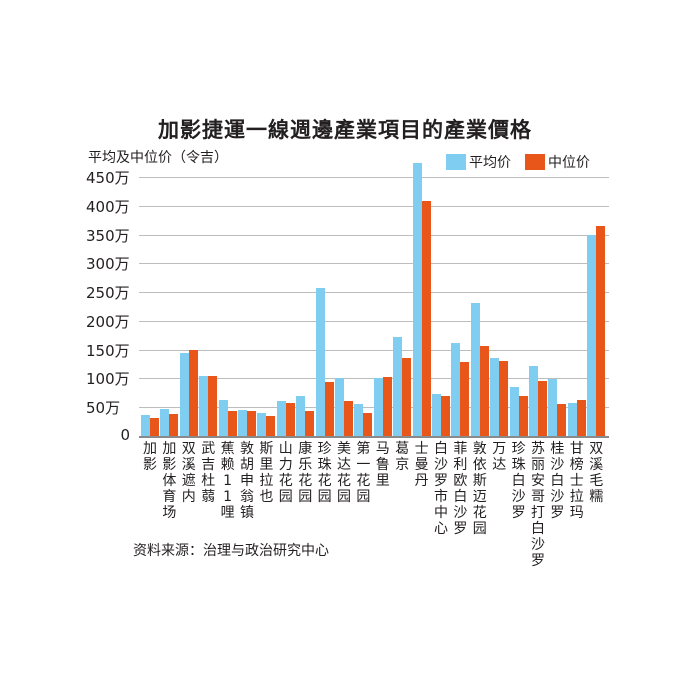 This screenshot has height=690, width=690. What do you see at coordinates (108, 350) in the screenshot?
I see `y-tick-label: 150万` at bounding box center [108, 350].